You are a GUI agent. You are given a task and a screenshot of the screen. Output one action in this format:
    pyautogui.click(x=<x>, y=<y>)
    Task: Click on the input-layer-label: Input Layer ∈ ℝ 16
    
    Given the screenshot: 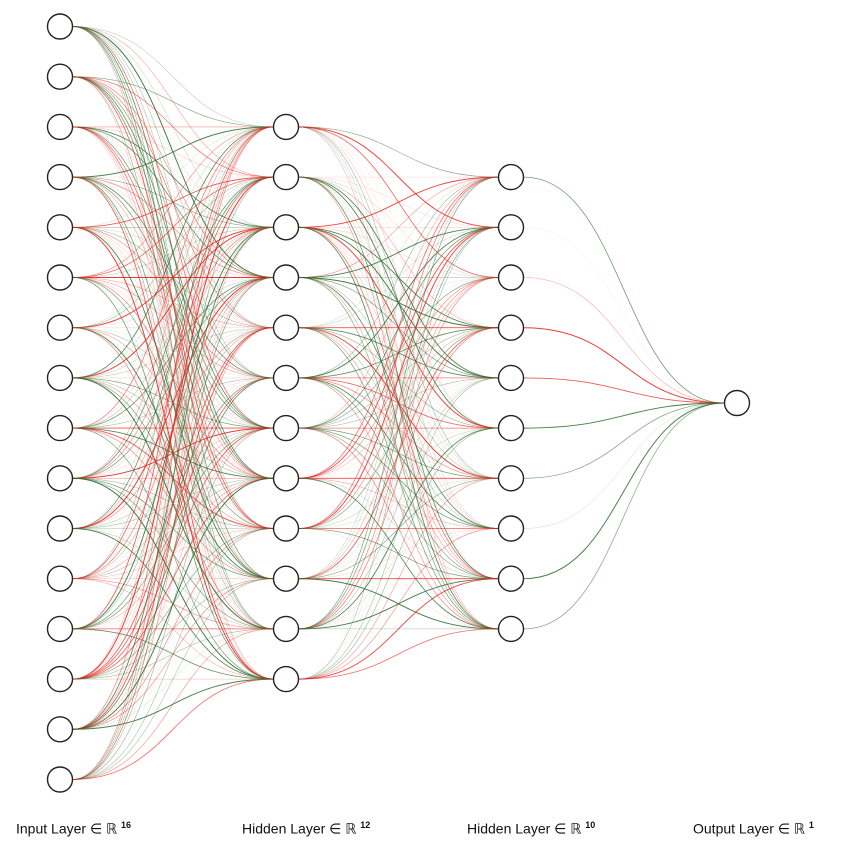 What is the action you would take?
    pyautogui.click(x=73, y=829)
    